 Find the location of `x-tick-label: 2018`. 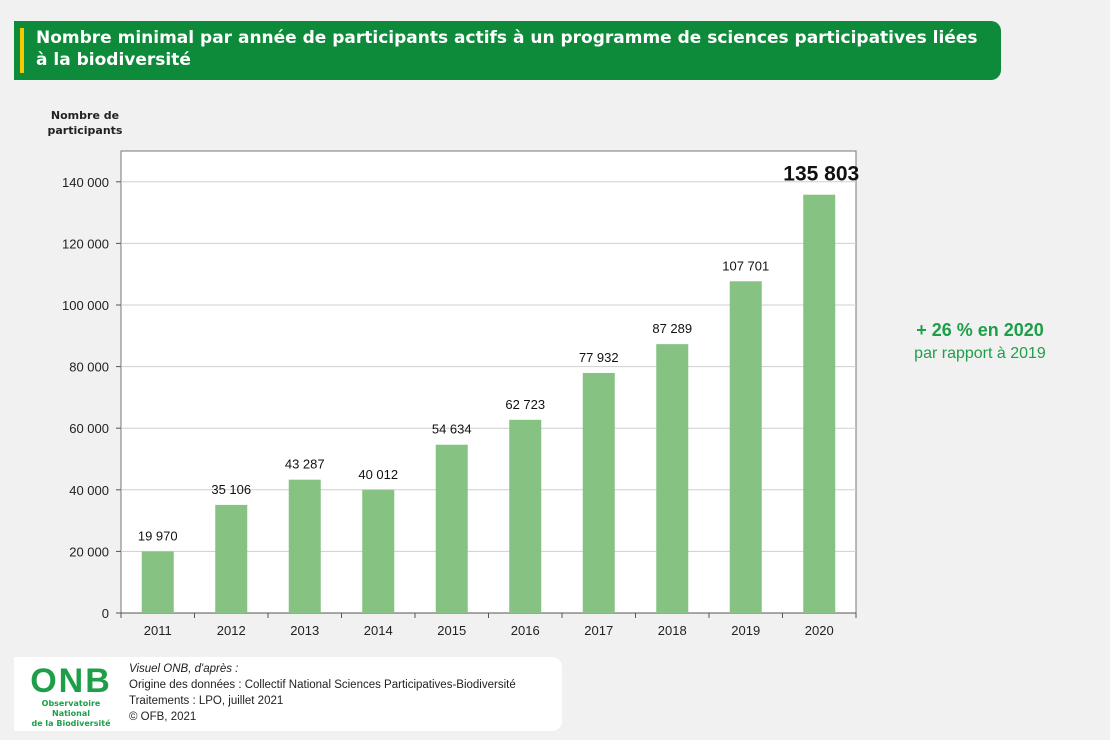

x-tick-label: 2018 is located at coordinates (672, 630).